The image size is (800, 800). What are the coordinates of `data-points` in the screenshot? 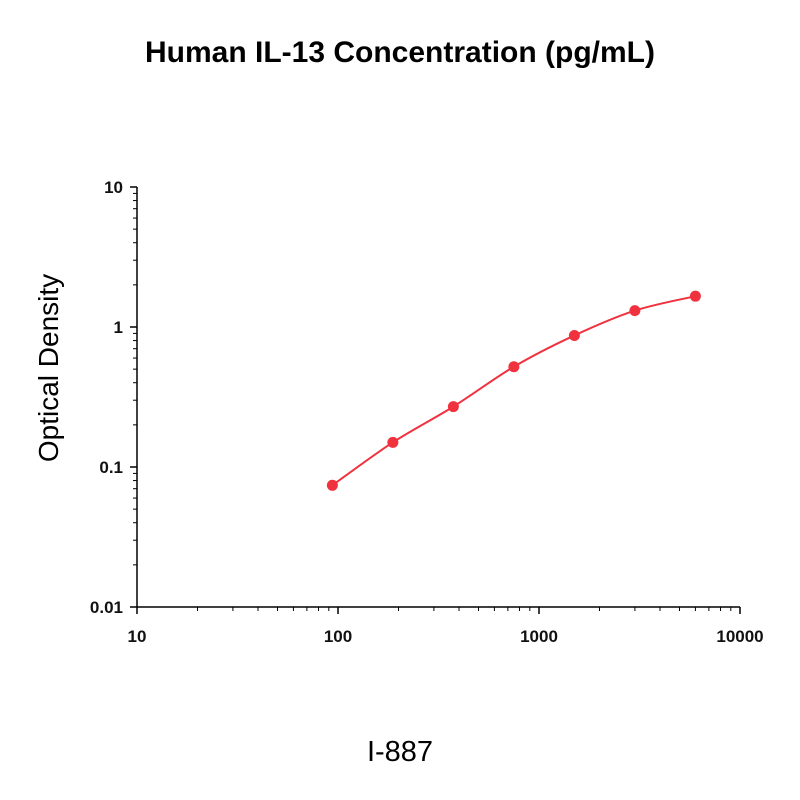 It's located at (513, 390).